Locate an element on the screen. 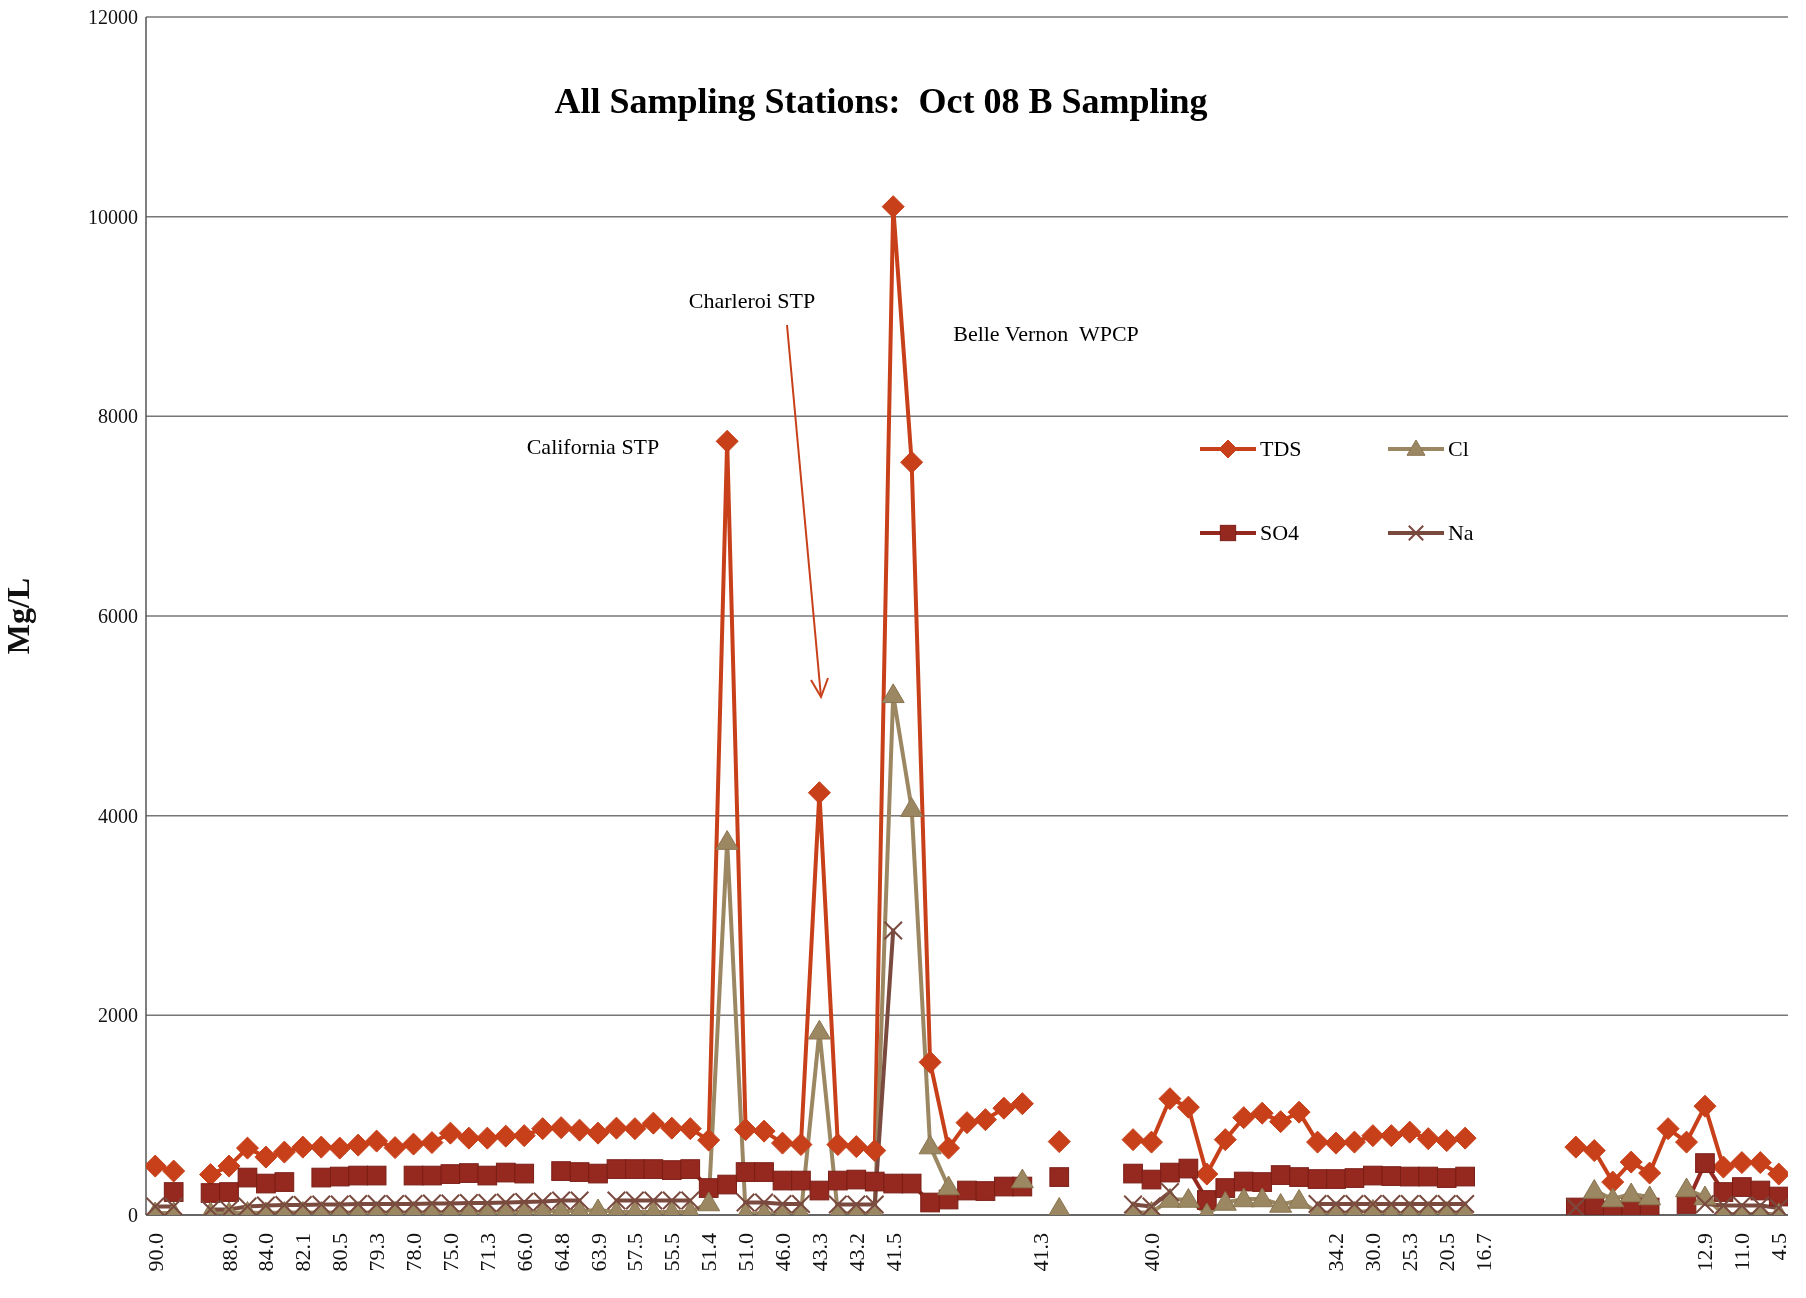 The width and height of the screenshot is (1806, 1298). x-tick-label: 46.0 is located at coordinates (783, 1252).